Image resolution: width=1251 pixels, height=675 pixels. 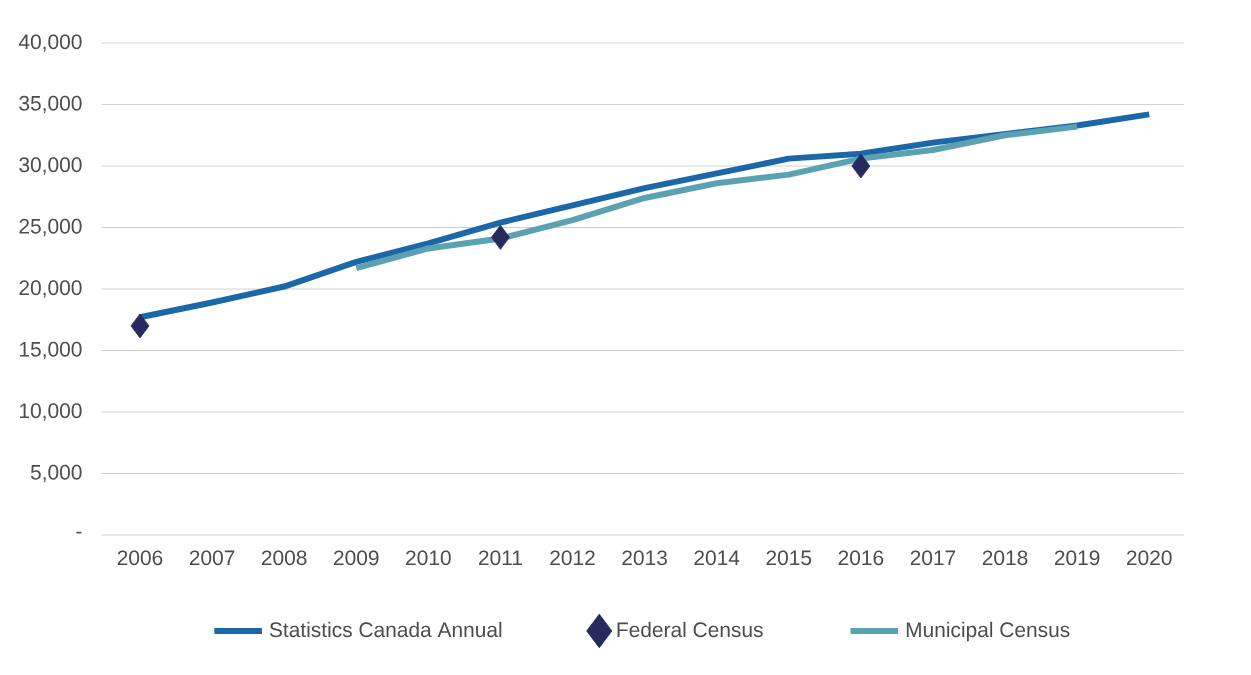 What do you see at coordinates (50, 227) in the screenshot?
I see `y-tick-label: 25,000` at bounding box center [50, 227].